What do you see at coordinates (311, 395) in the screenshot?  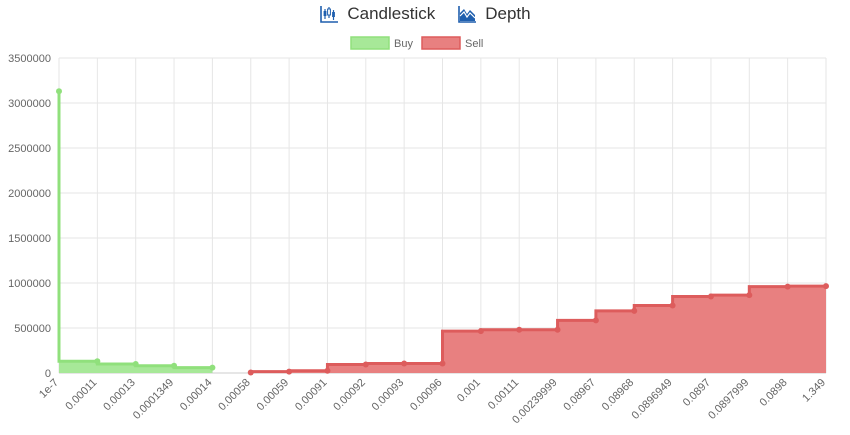 I see `x-tick-label: 0.00091` at bounding box center [311, 395].